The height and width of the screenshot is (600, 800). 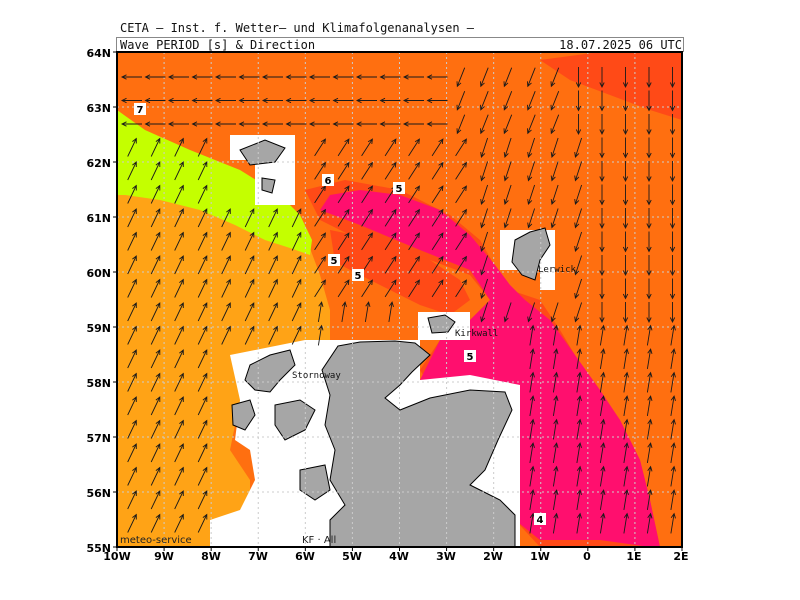 I want to click on place-lerwick: Lerwick, so click(x=557, y=270).